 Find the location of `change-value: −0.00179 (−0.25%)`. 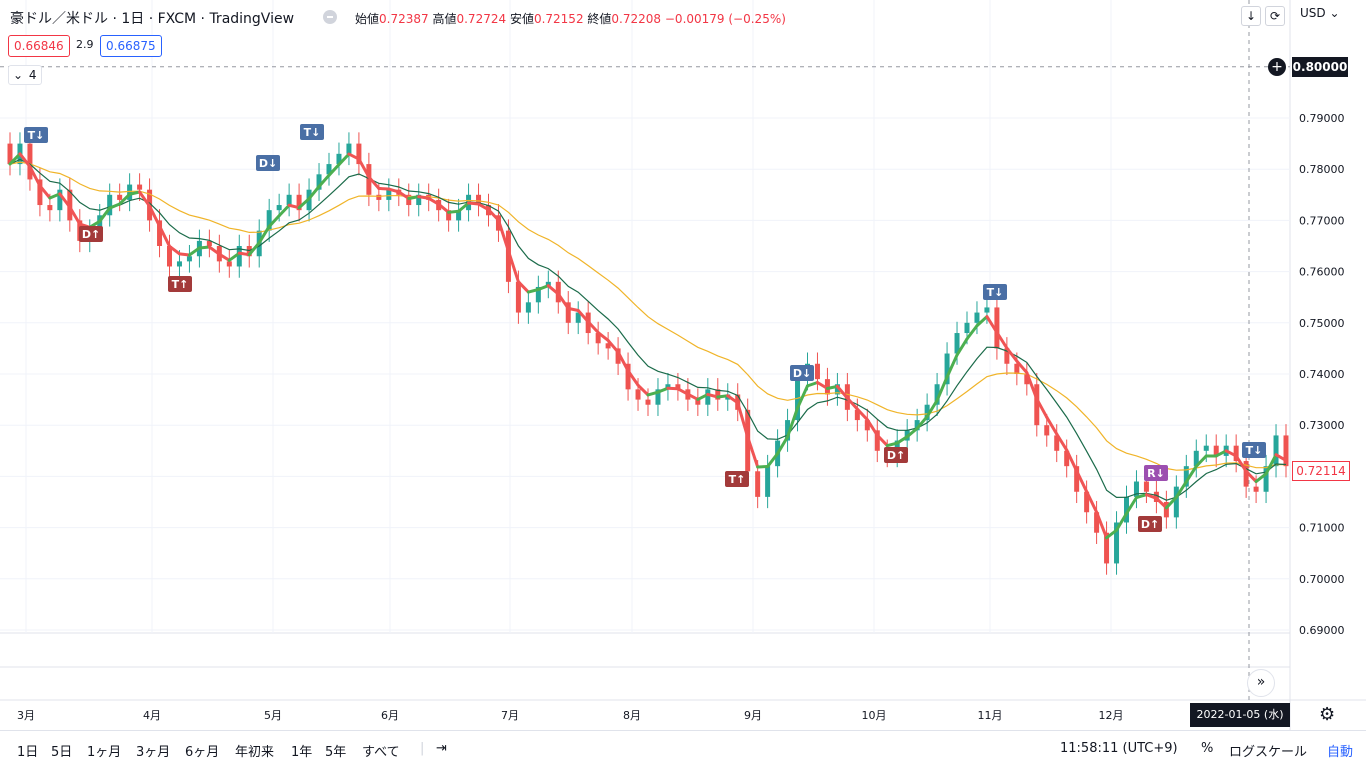

change-value: −0.00179 (−0.25%) is located at coordinates (725, 19).